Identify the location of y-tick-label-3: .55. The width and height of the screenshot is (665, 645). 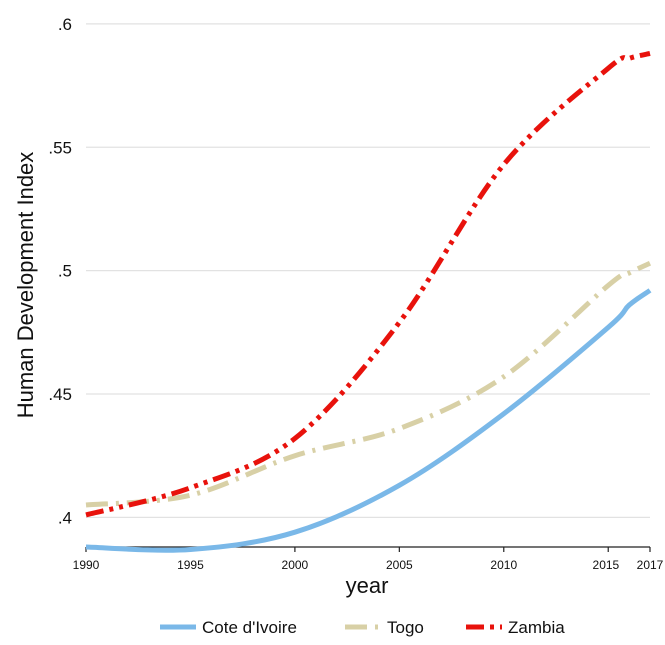
(60, 147).